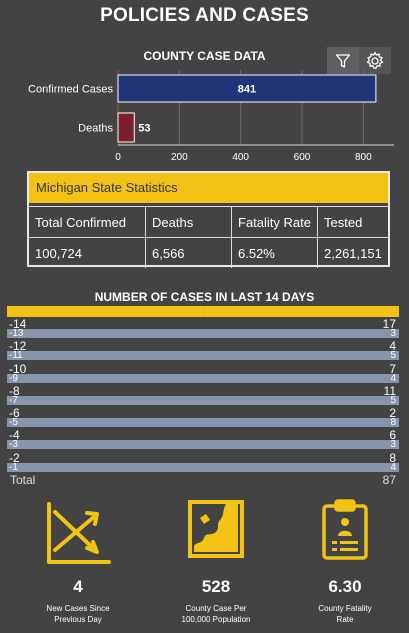  What do you see at coordinates (78, 619) in the screenshot?
I see `kpi-label-line: Previous Day` at bounding box center [78, 619].